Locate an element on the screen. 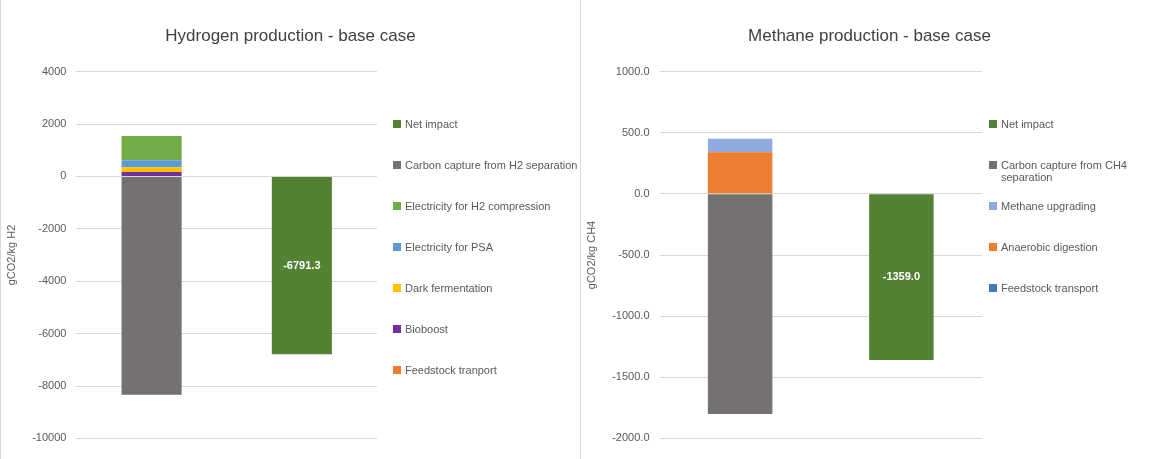 This screenshot has width=1158, height=459. data-label: -6791.3 is located at coordinates (302, 264).